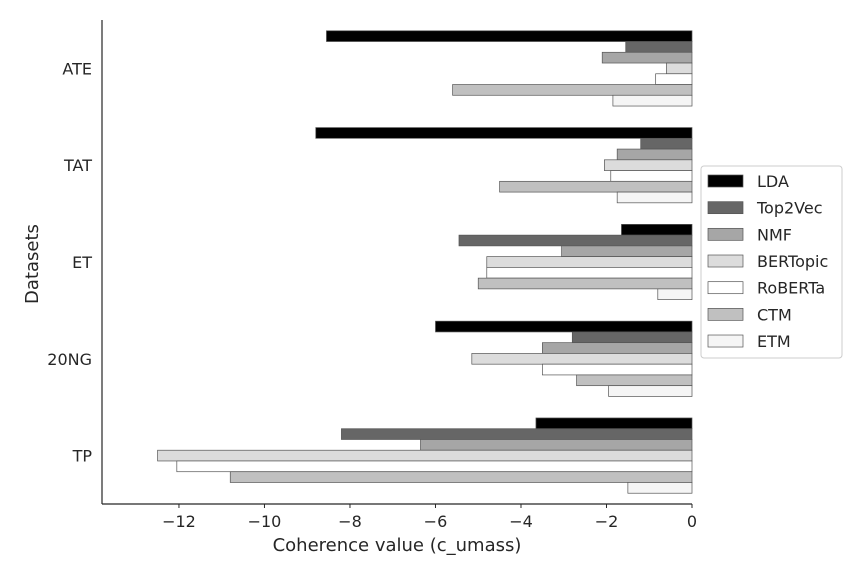  What do you see at coordinates (589, 273) in the screenshot?
I see `bar-roberta-et` at bounding box center [589, 273].